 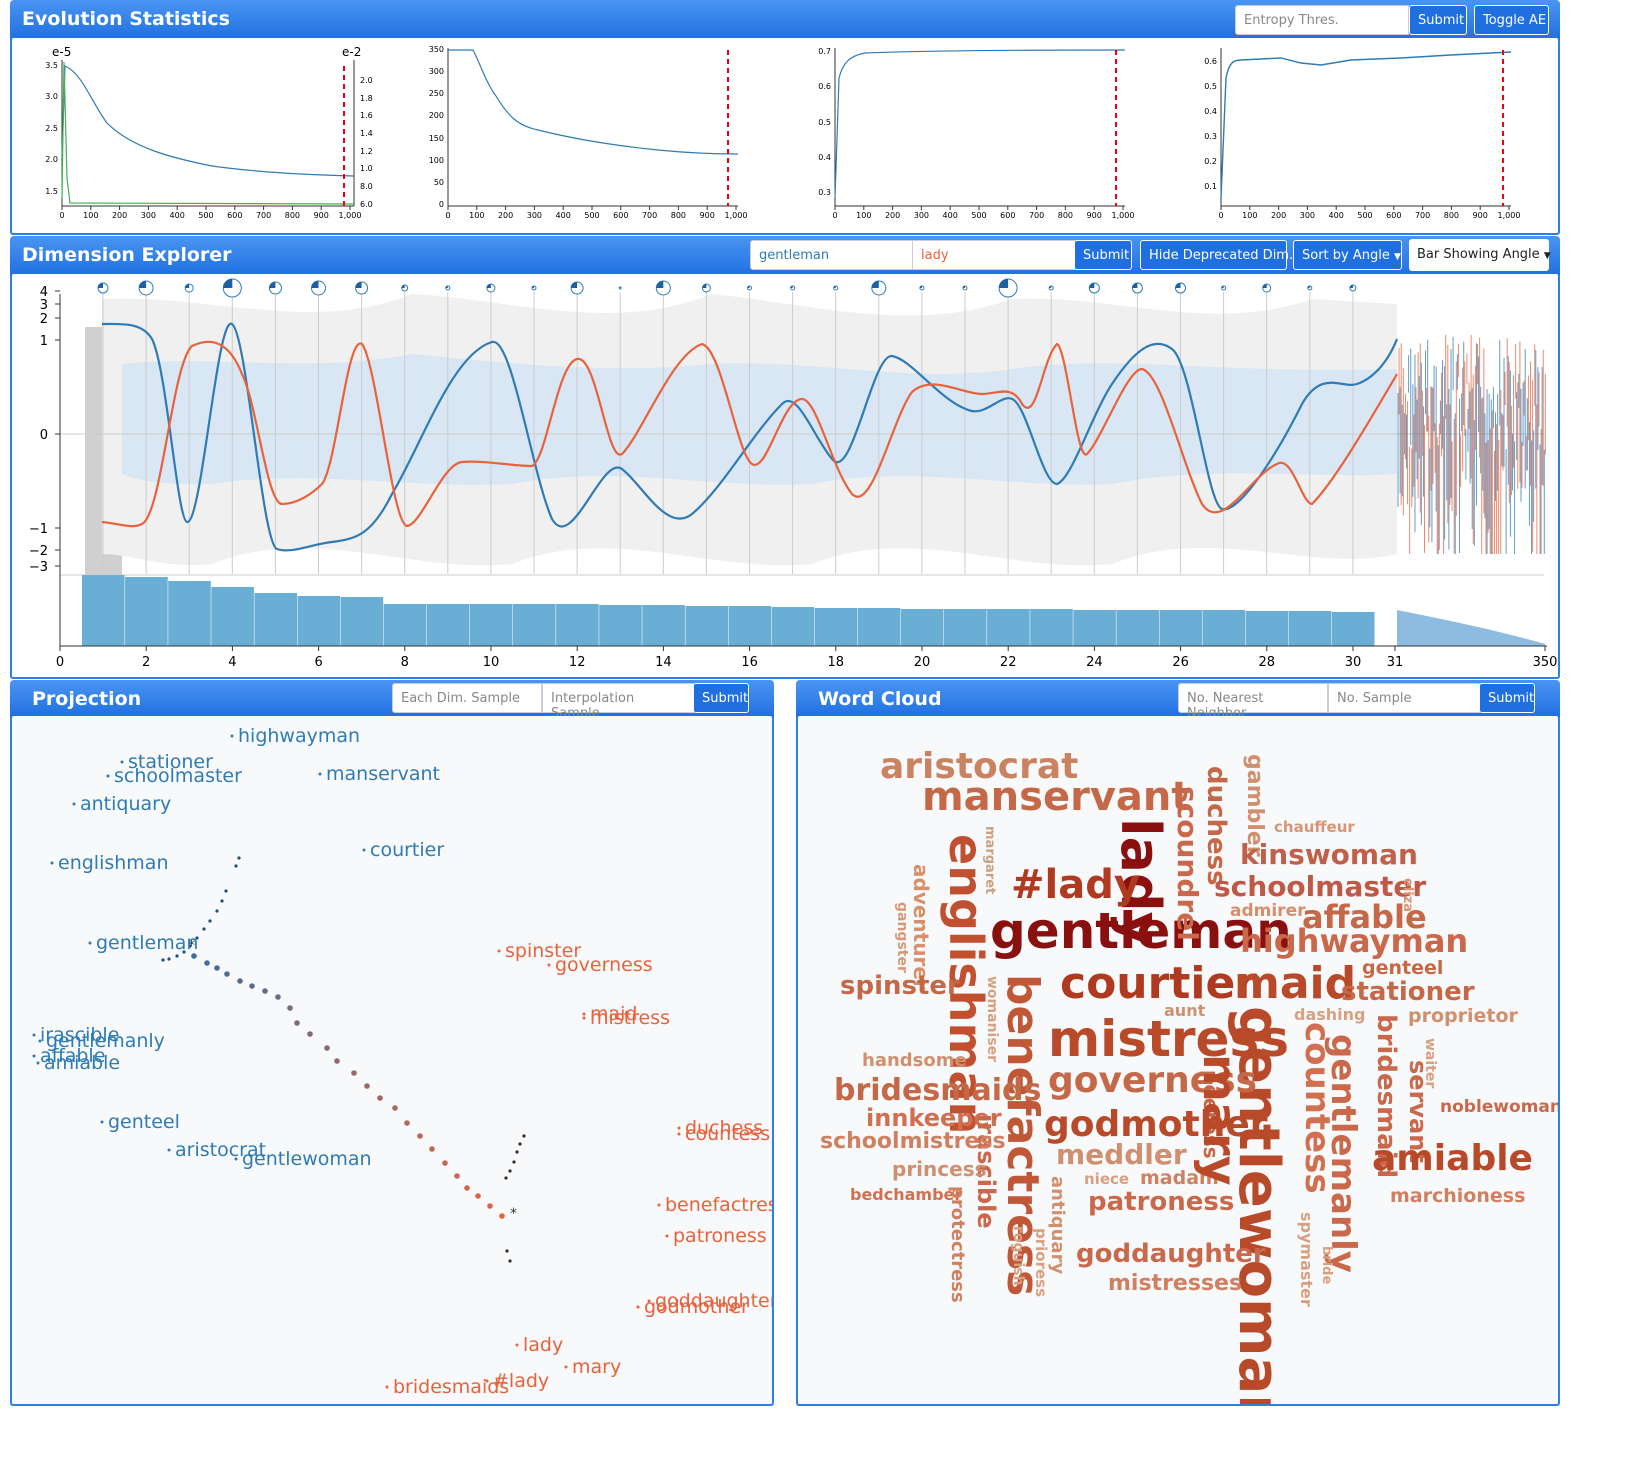 What do you see at coordinates (900, 986) in the screenshot?
I see `wordcloud-word: spinster` at bounding box center [900, 986].